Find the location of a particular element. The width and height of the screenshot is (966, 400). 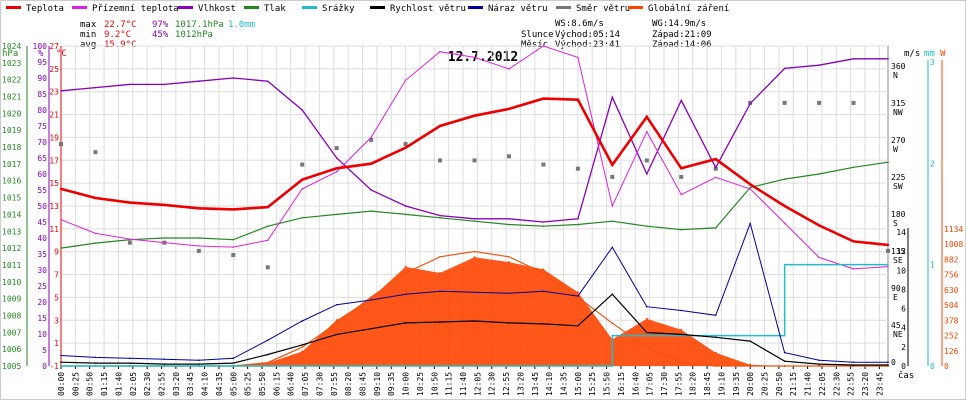

time-tick-44: 18:20 is located at coordinates (693, 384).